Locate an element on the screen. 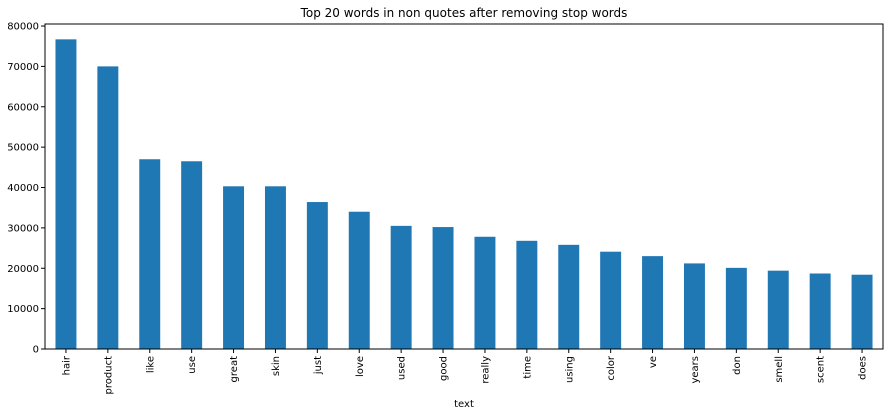 Image resolution: width=889 pixels, height=415 pixels. x-tick-label: does is located at coordinates (863, 368).